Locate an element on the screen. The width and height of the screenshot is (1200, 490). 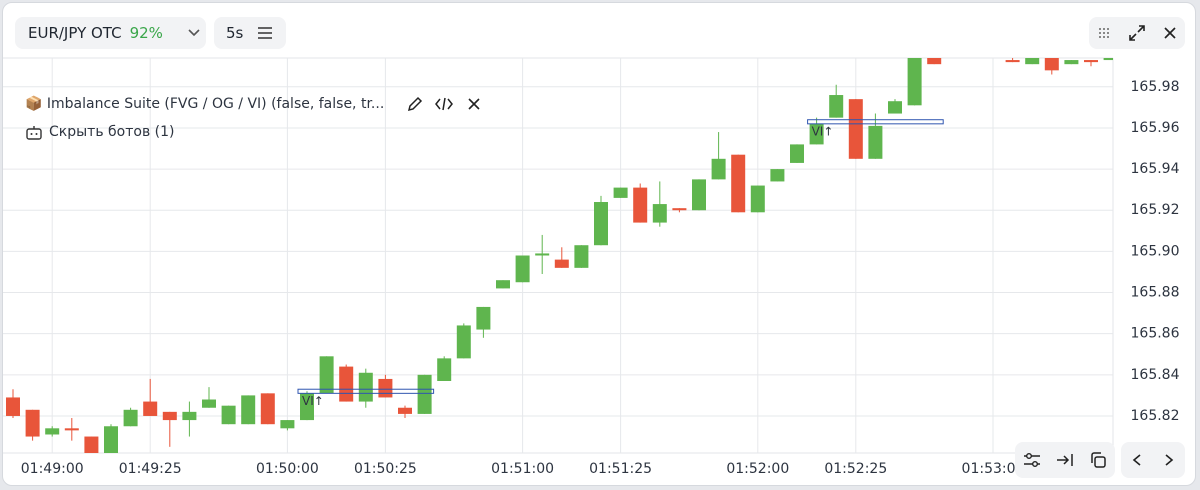
x-tick-label: 01:50:00 is located at coordinates (287, 469).